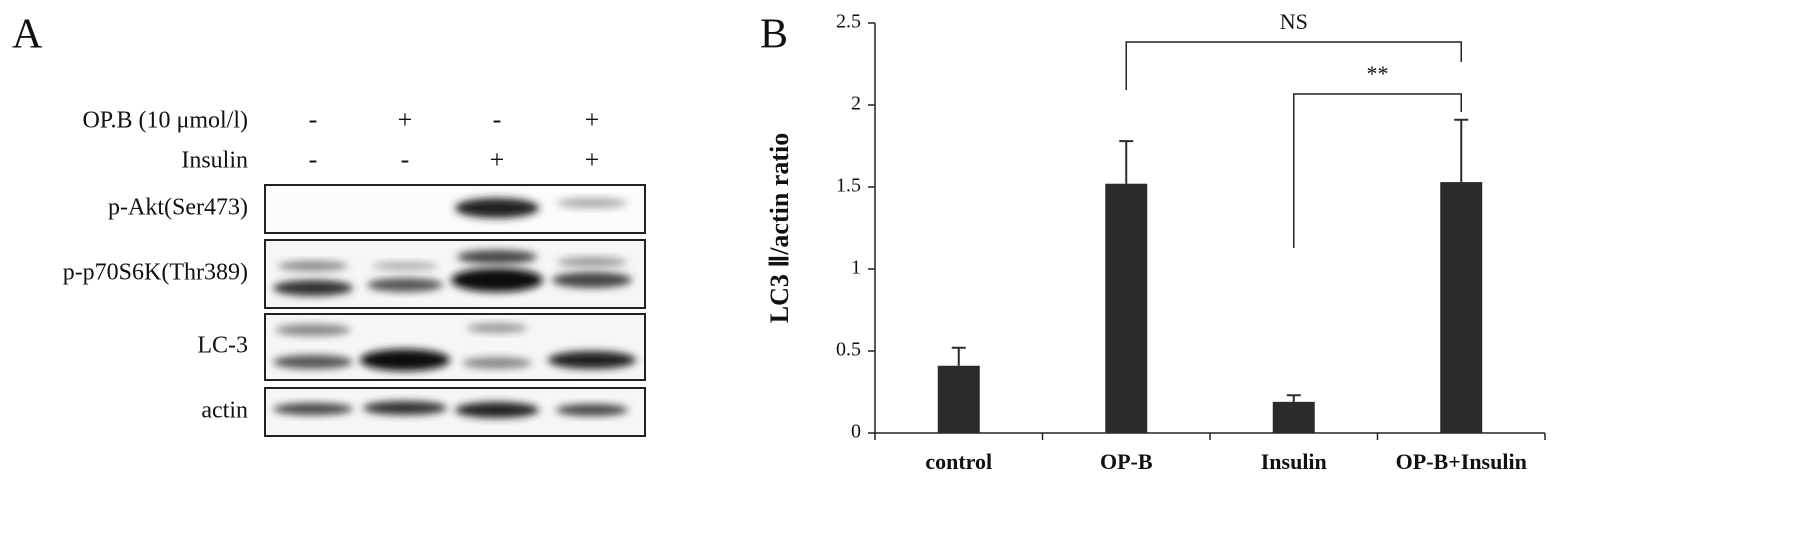  I want to click on y-tick-label: 1, so click(856, 268).